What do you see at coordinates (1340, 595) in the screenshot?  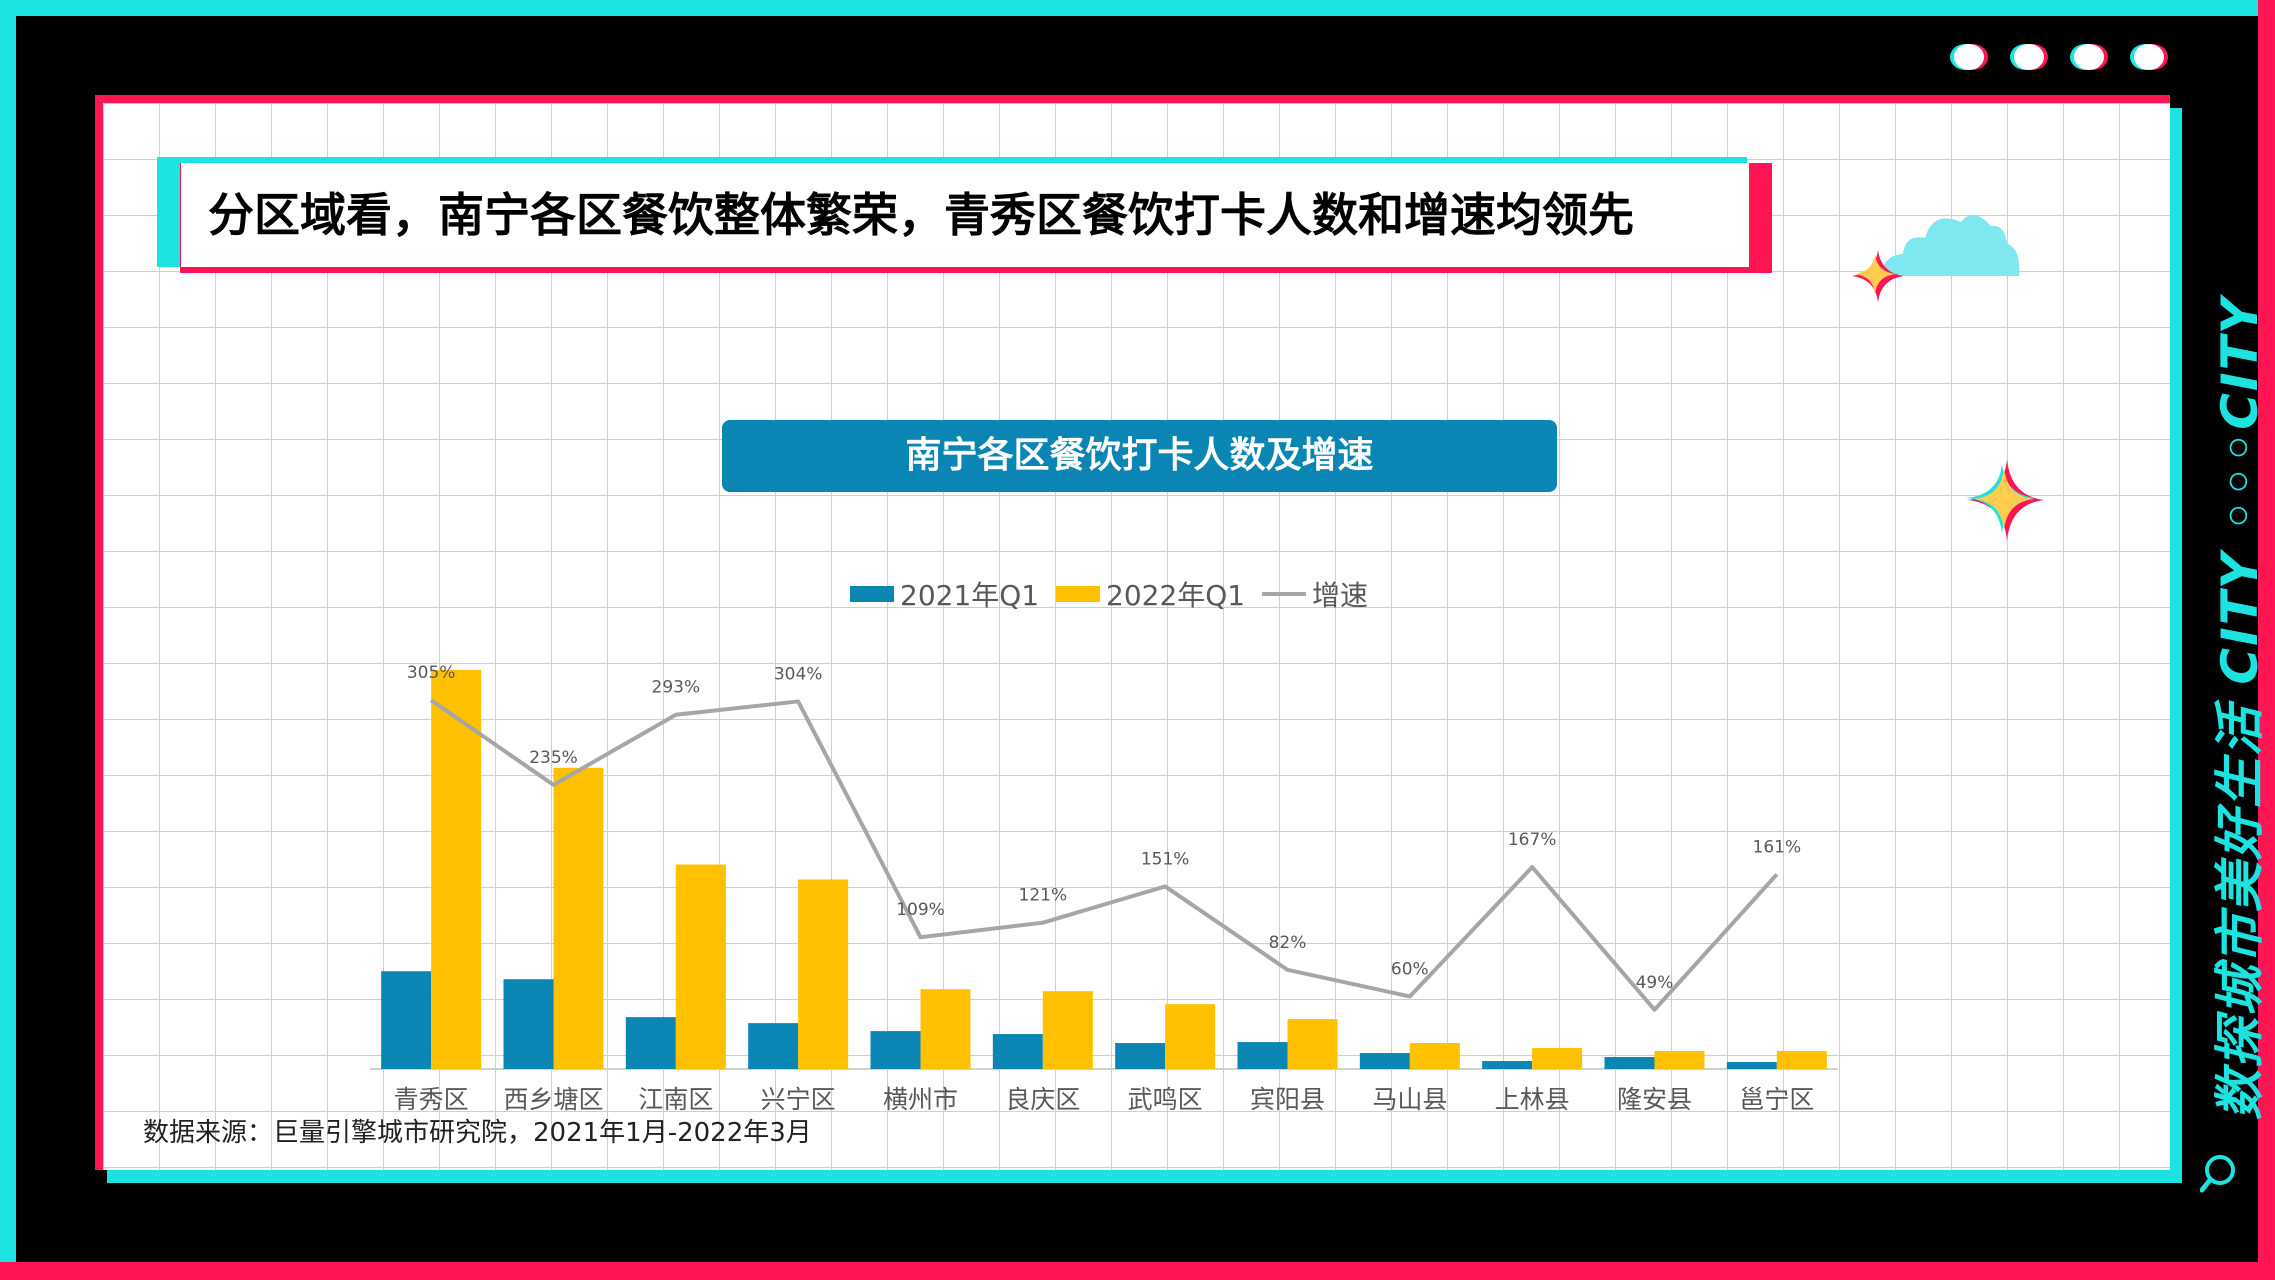 I see `legend-label-growth: 增速` at bounding box center [1340, 595].